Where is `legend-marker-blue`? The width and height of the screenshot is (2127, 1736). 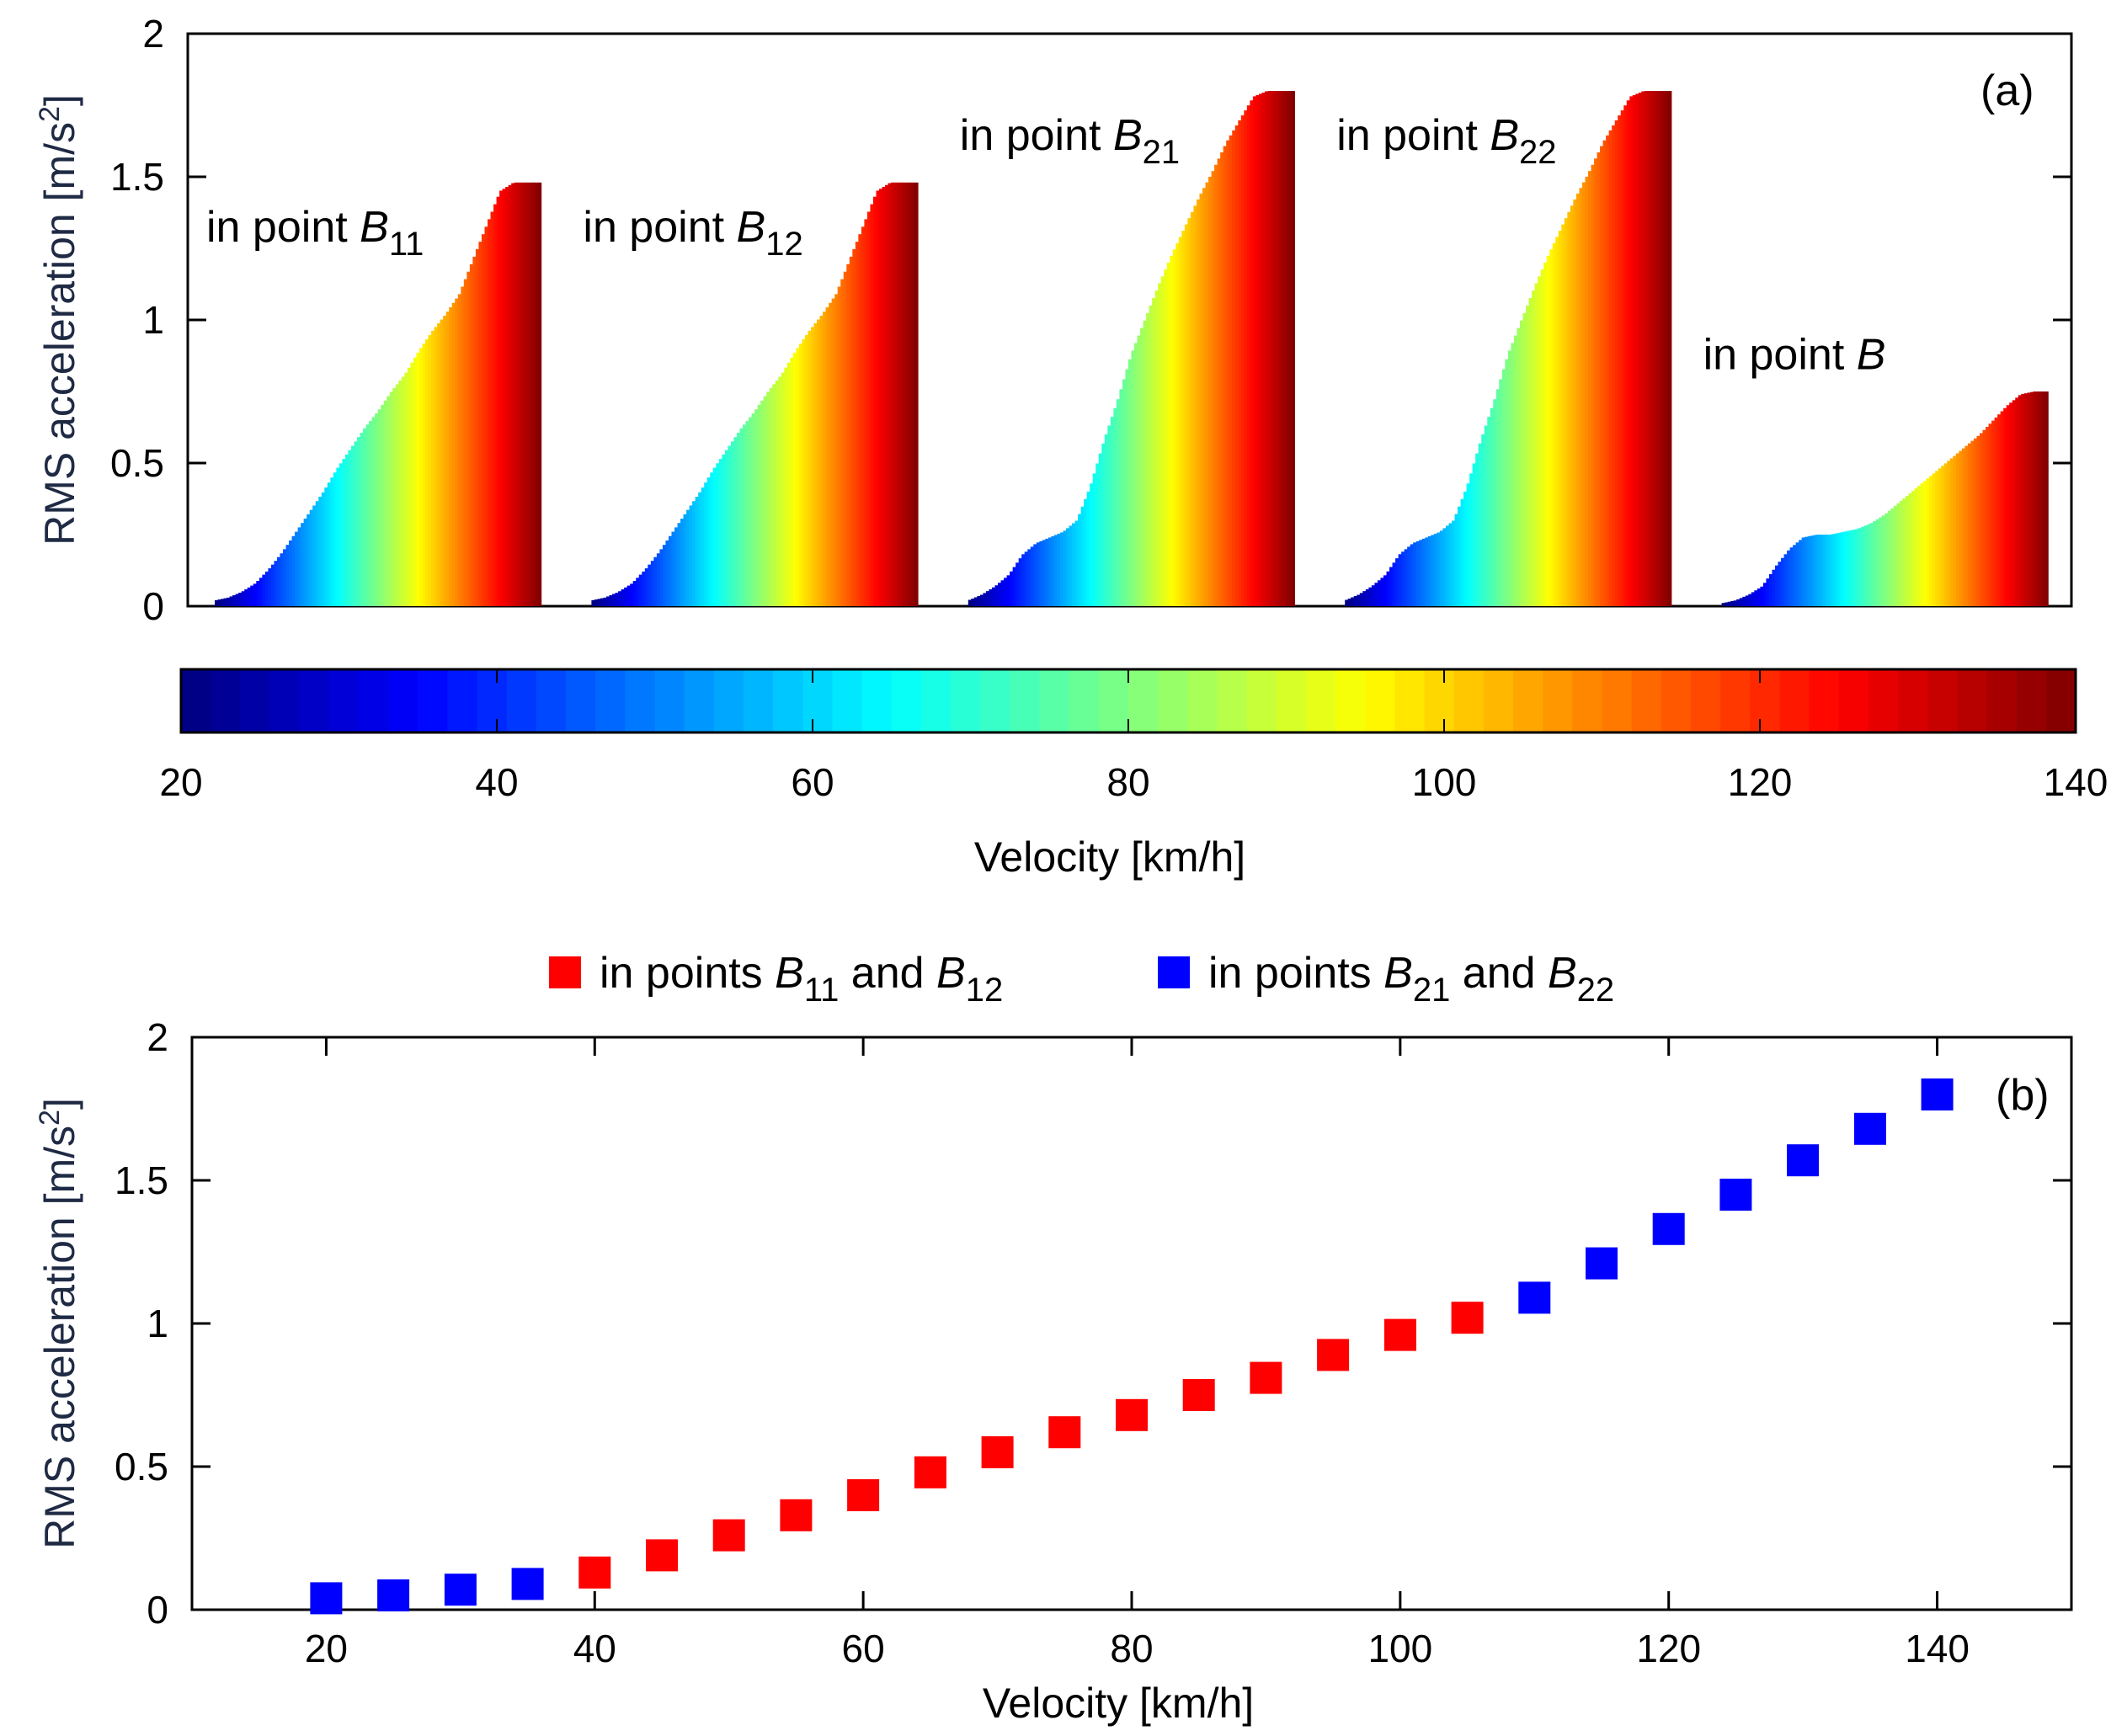 legend-marker-blue is located at coordinates (1174, 972).